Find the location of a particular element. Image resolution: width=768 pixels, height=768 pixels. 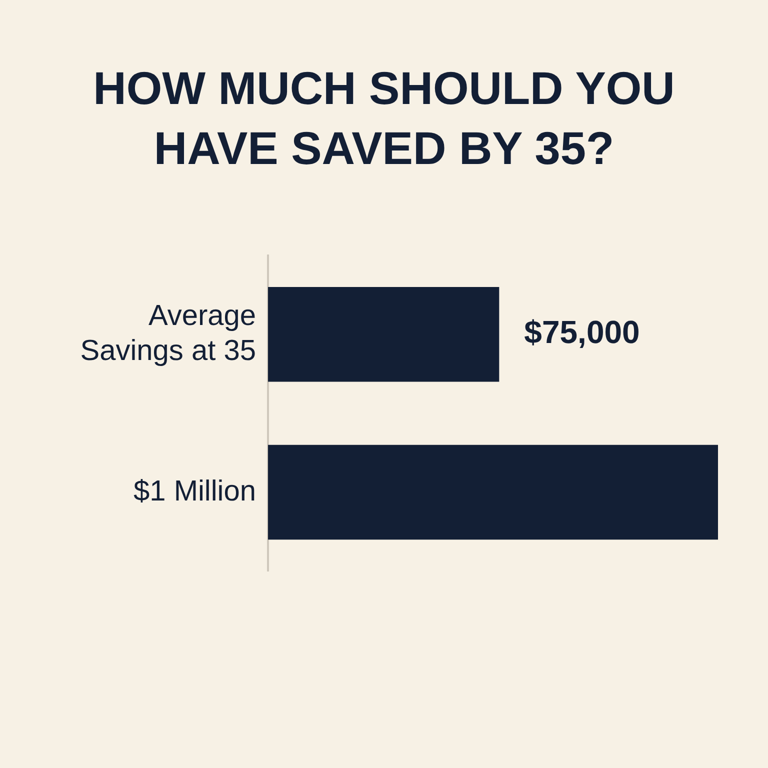

data-label: $75,000 is located at coordinates (582, 332).